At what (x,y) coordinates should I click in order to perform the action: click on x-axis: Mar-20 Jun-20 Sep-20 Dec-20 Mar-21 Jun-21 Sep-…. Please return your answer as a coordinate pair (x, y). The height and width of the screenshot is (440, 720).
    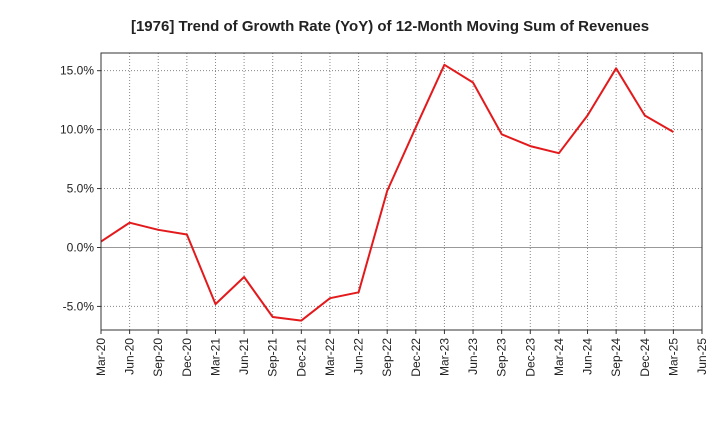
    Looking at the image, I should click on (401, 353).